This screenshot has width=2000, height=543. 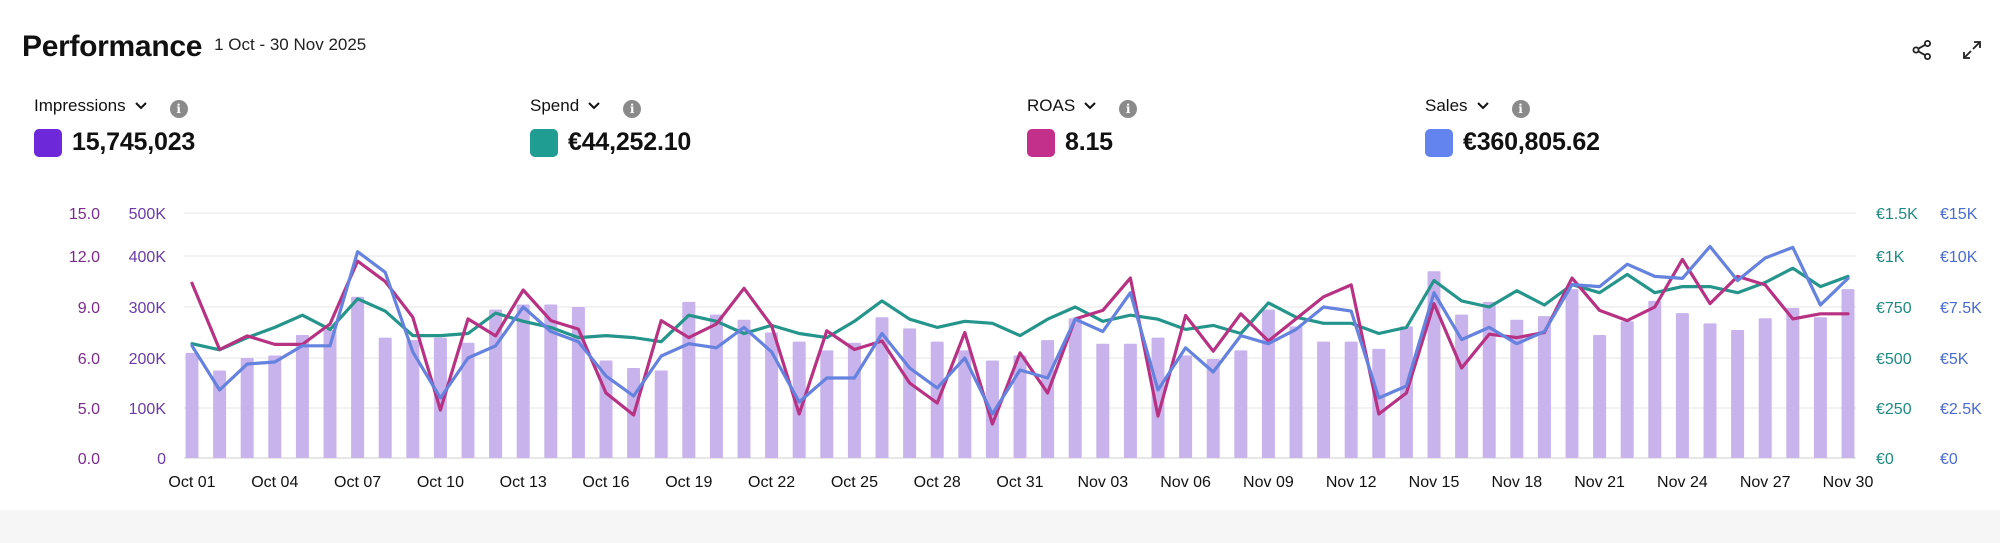 What do you see at coordinates (1019, 482) in the screenshot?
I see `x-tick-label: Oct 31` at bounding box center [1019, 482].